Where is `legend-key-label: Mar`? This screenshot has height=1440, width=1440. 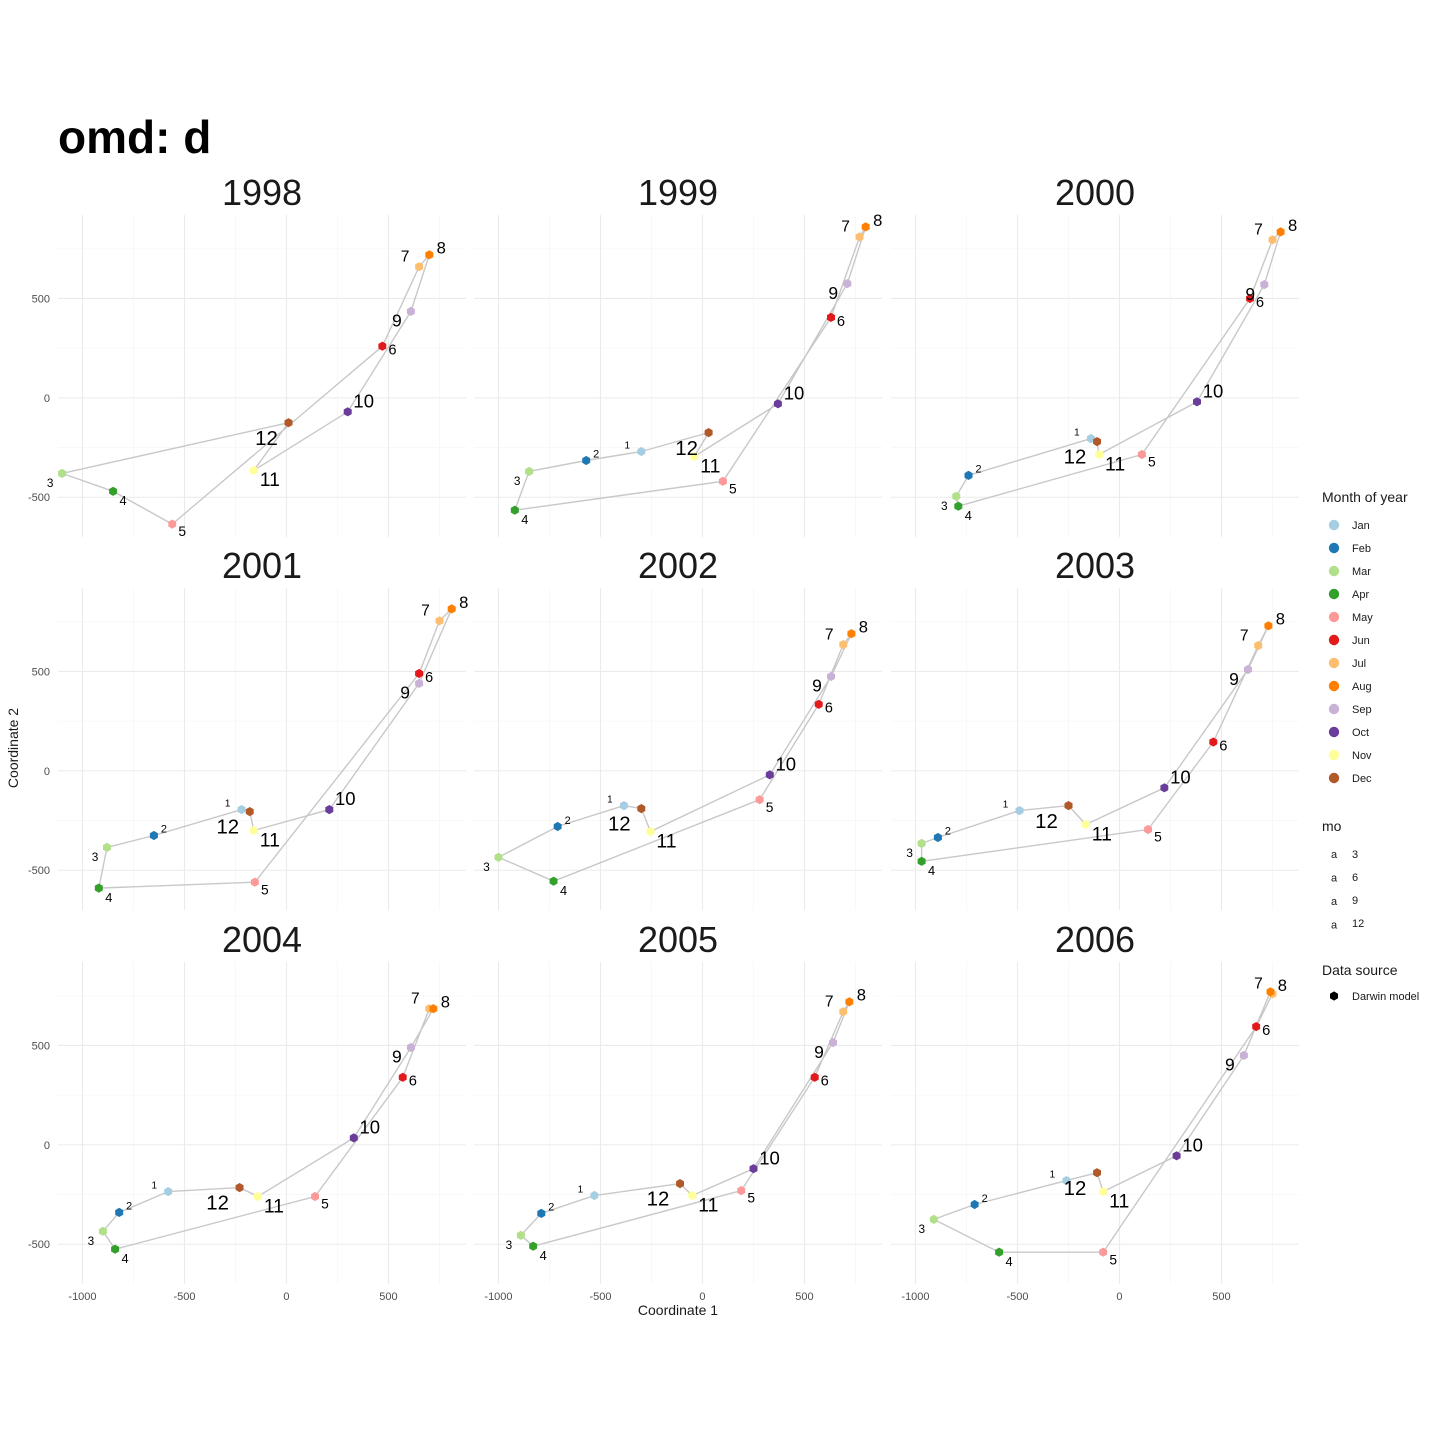 legend-key-label: Mar is located at coordinates (1361, 572).